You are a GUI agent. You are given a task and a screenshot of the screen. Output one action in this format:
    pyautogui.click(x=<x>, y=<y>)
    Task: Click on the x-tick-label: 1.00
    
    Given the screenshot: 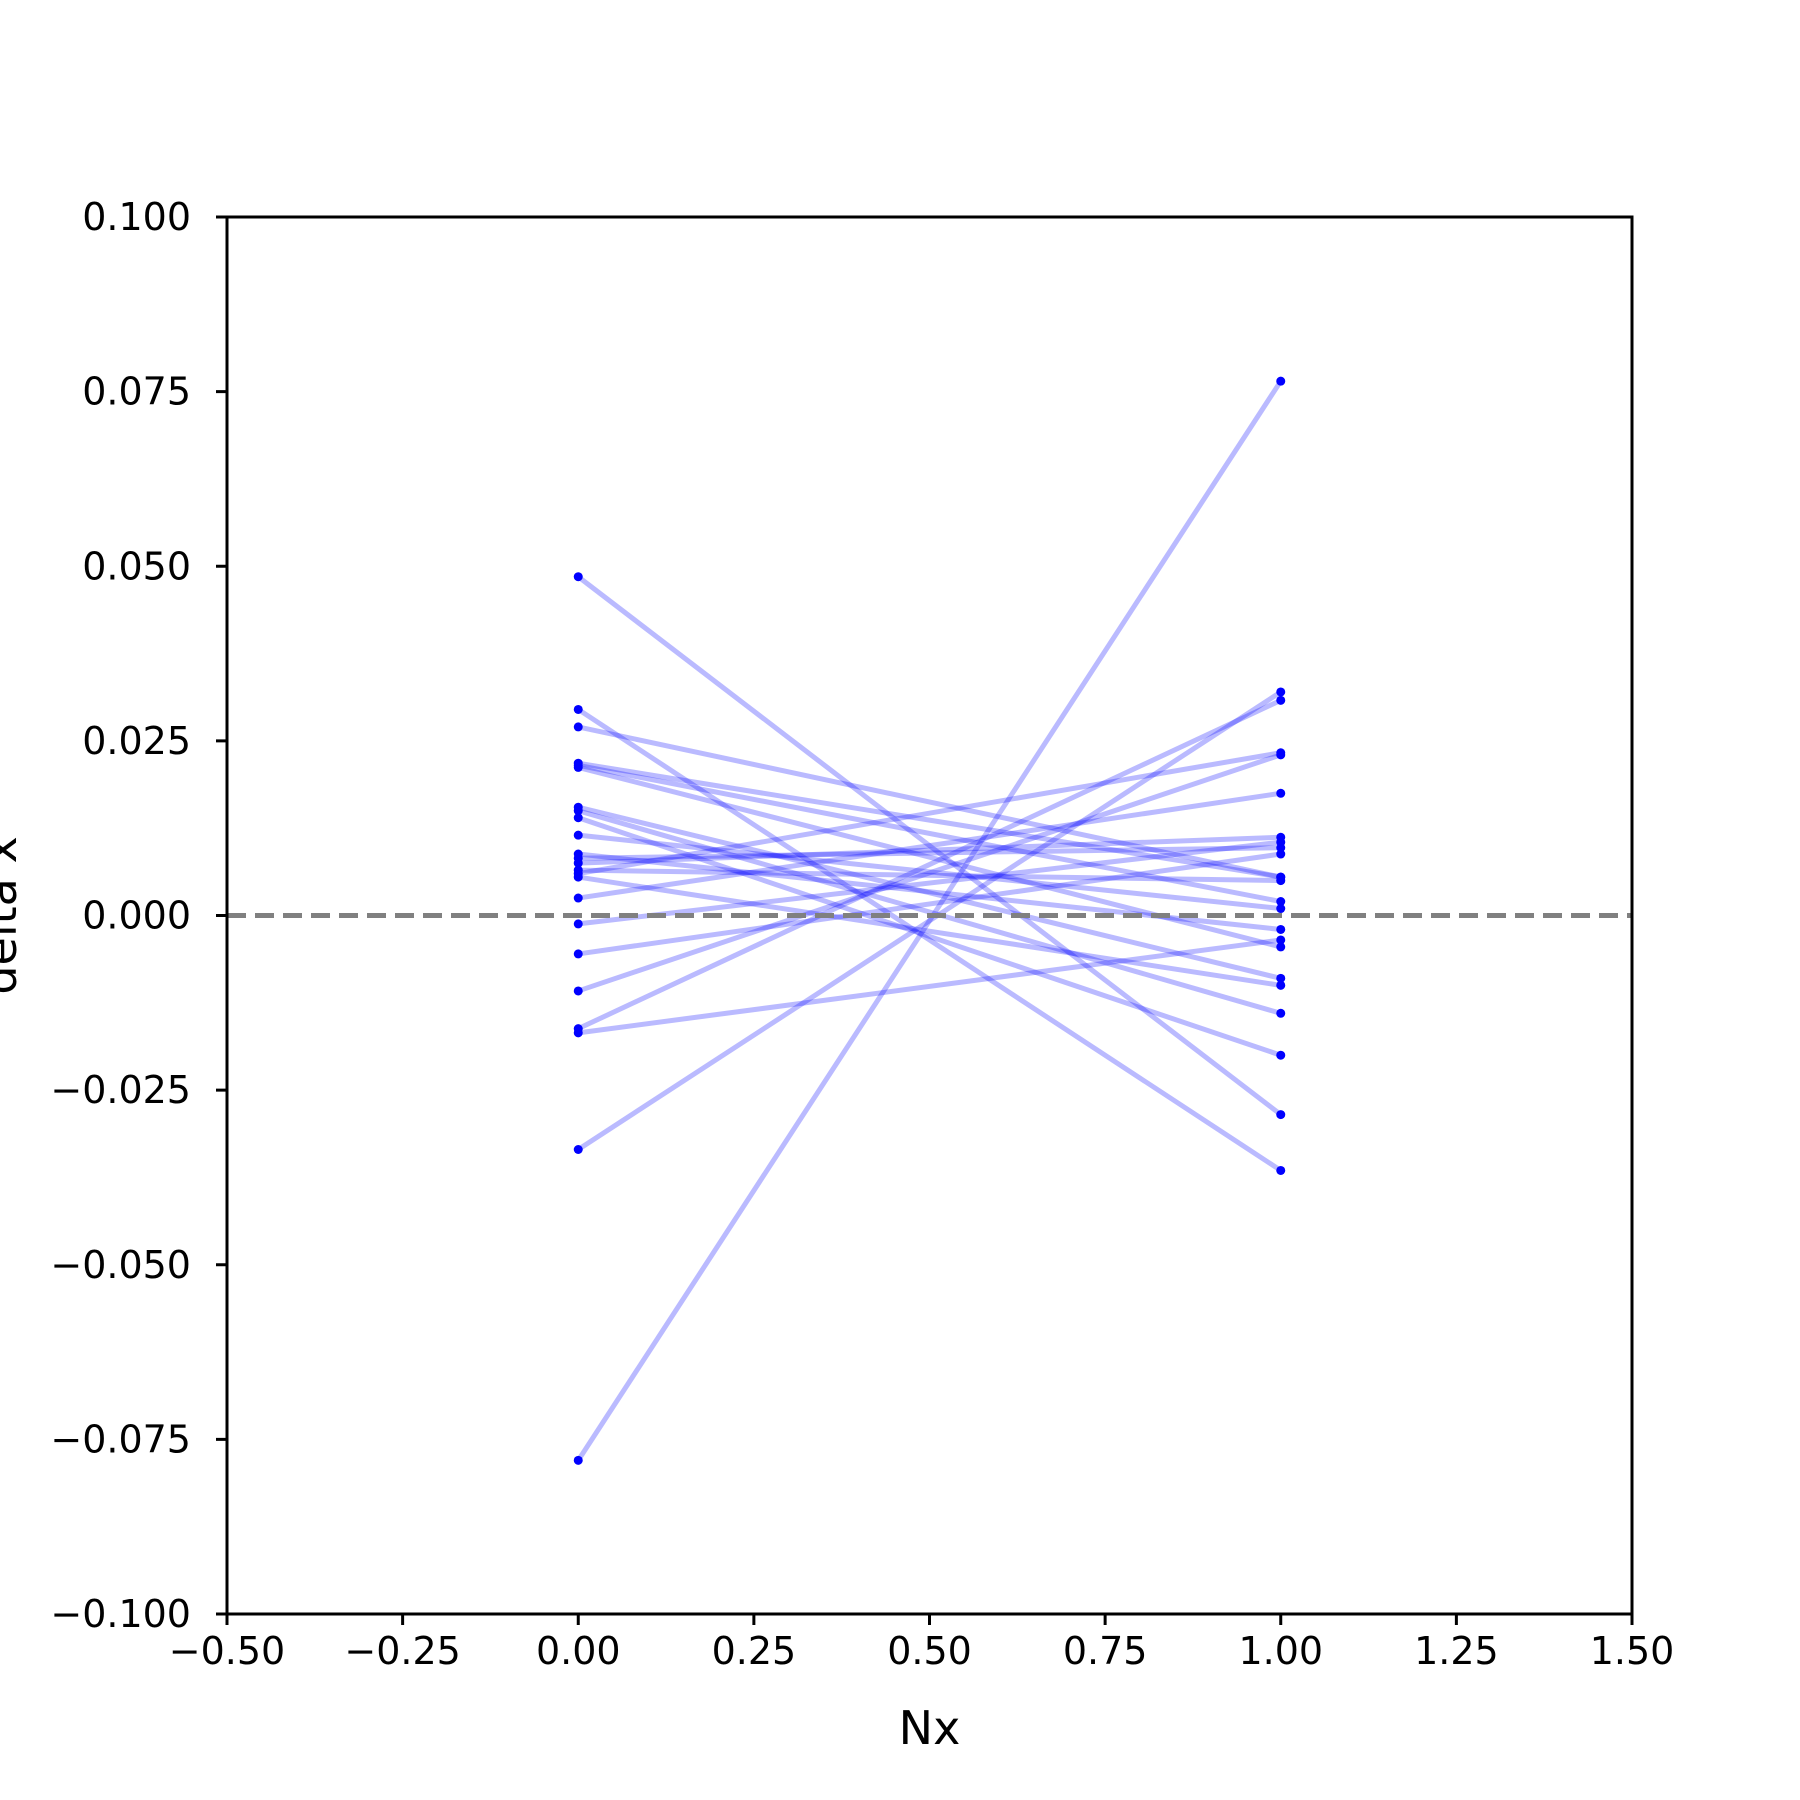 What is the action you would take?
    pyautogui.click(x=1280, y=1651)
    